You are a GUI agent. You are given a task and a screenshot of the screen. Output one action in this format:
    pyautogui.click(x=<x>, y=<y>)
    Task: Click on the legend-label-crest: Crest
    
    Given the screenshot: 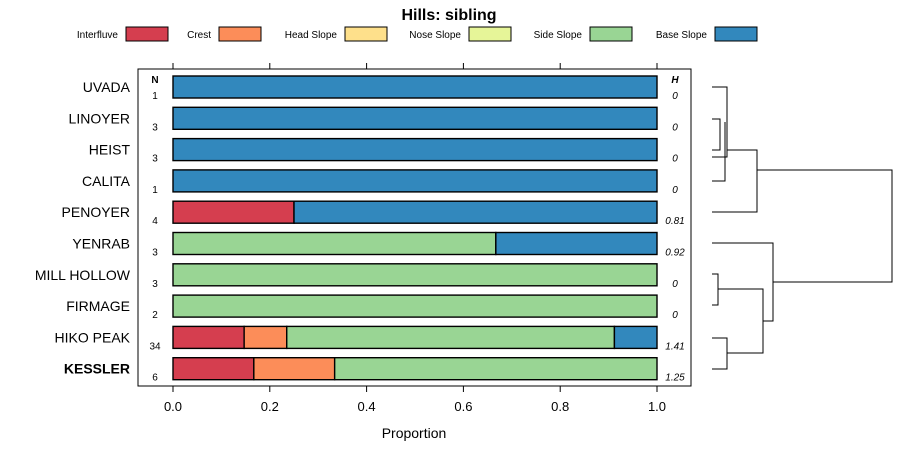 What is the action you would take?
    pyautogui.click(x=199, y=35)
    